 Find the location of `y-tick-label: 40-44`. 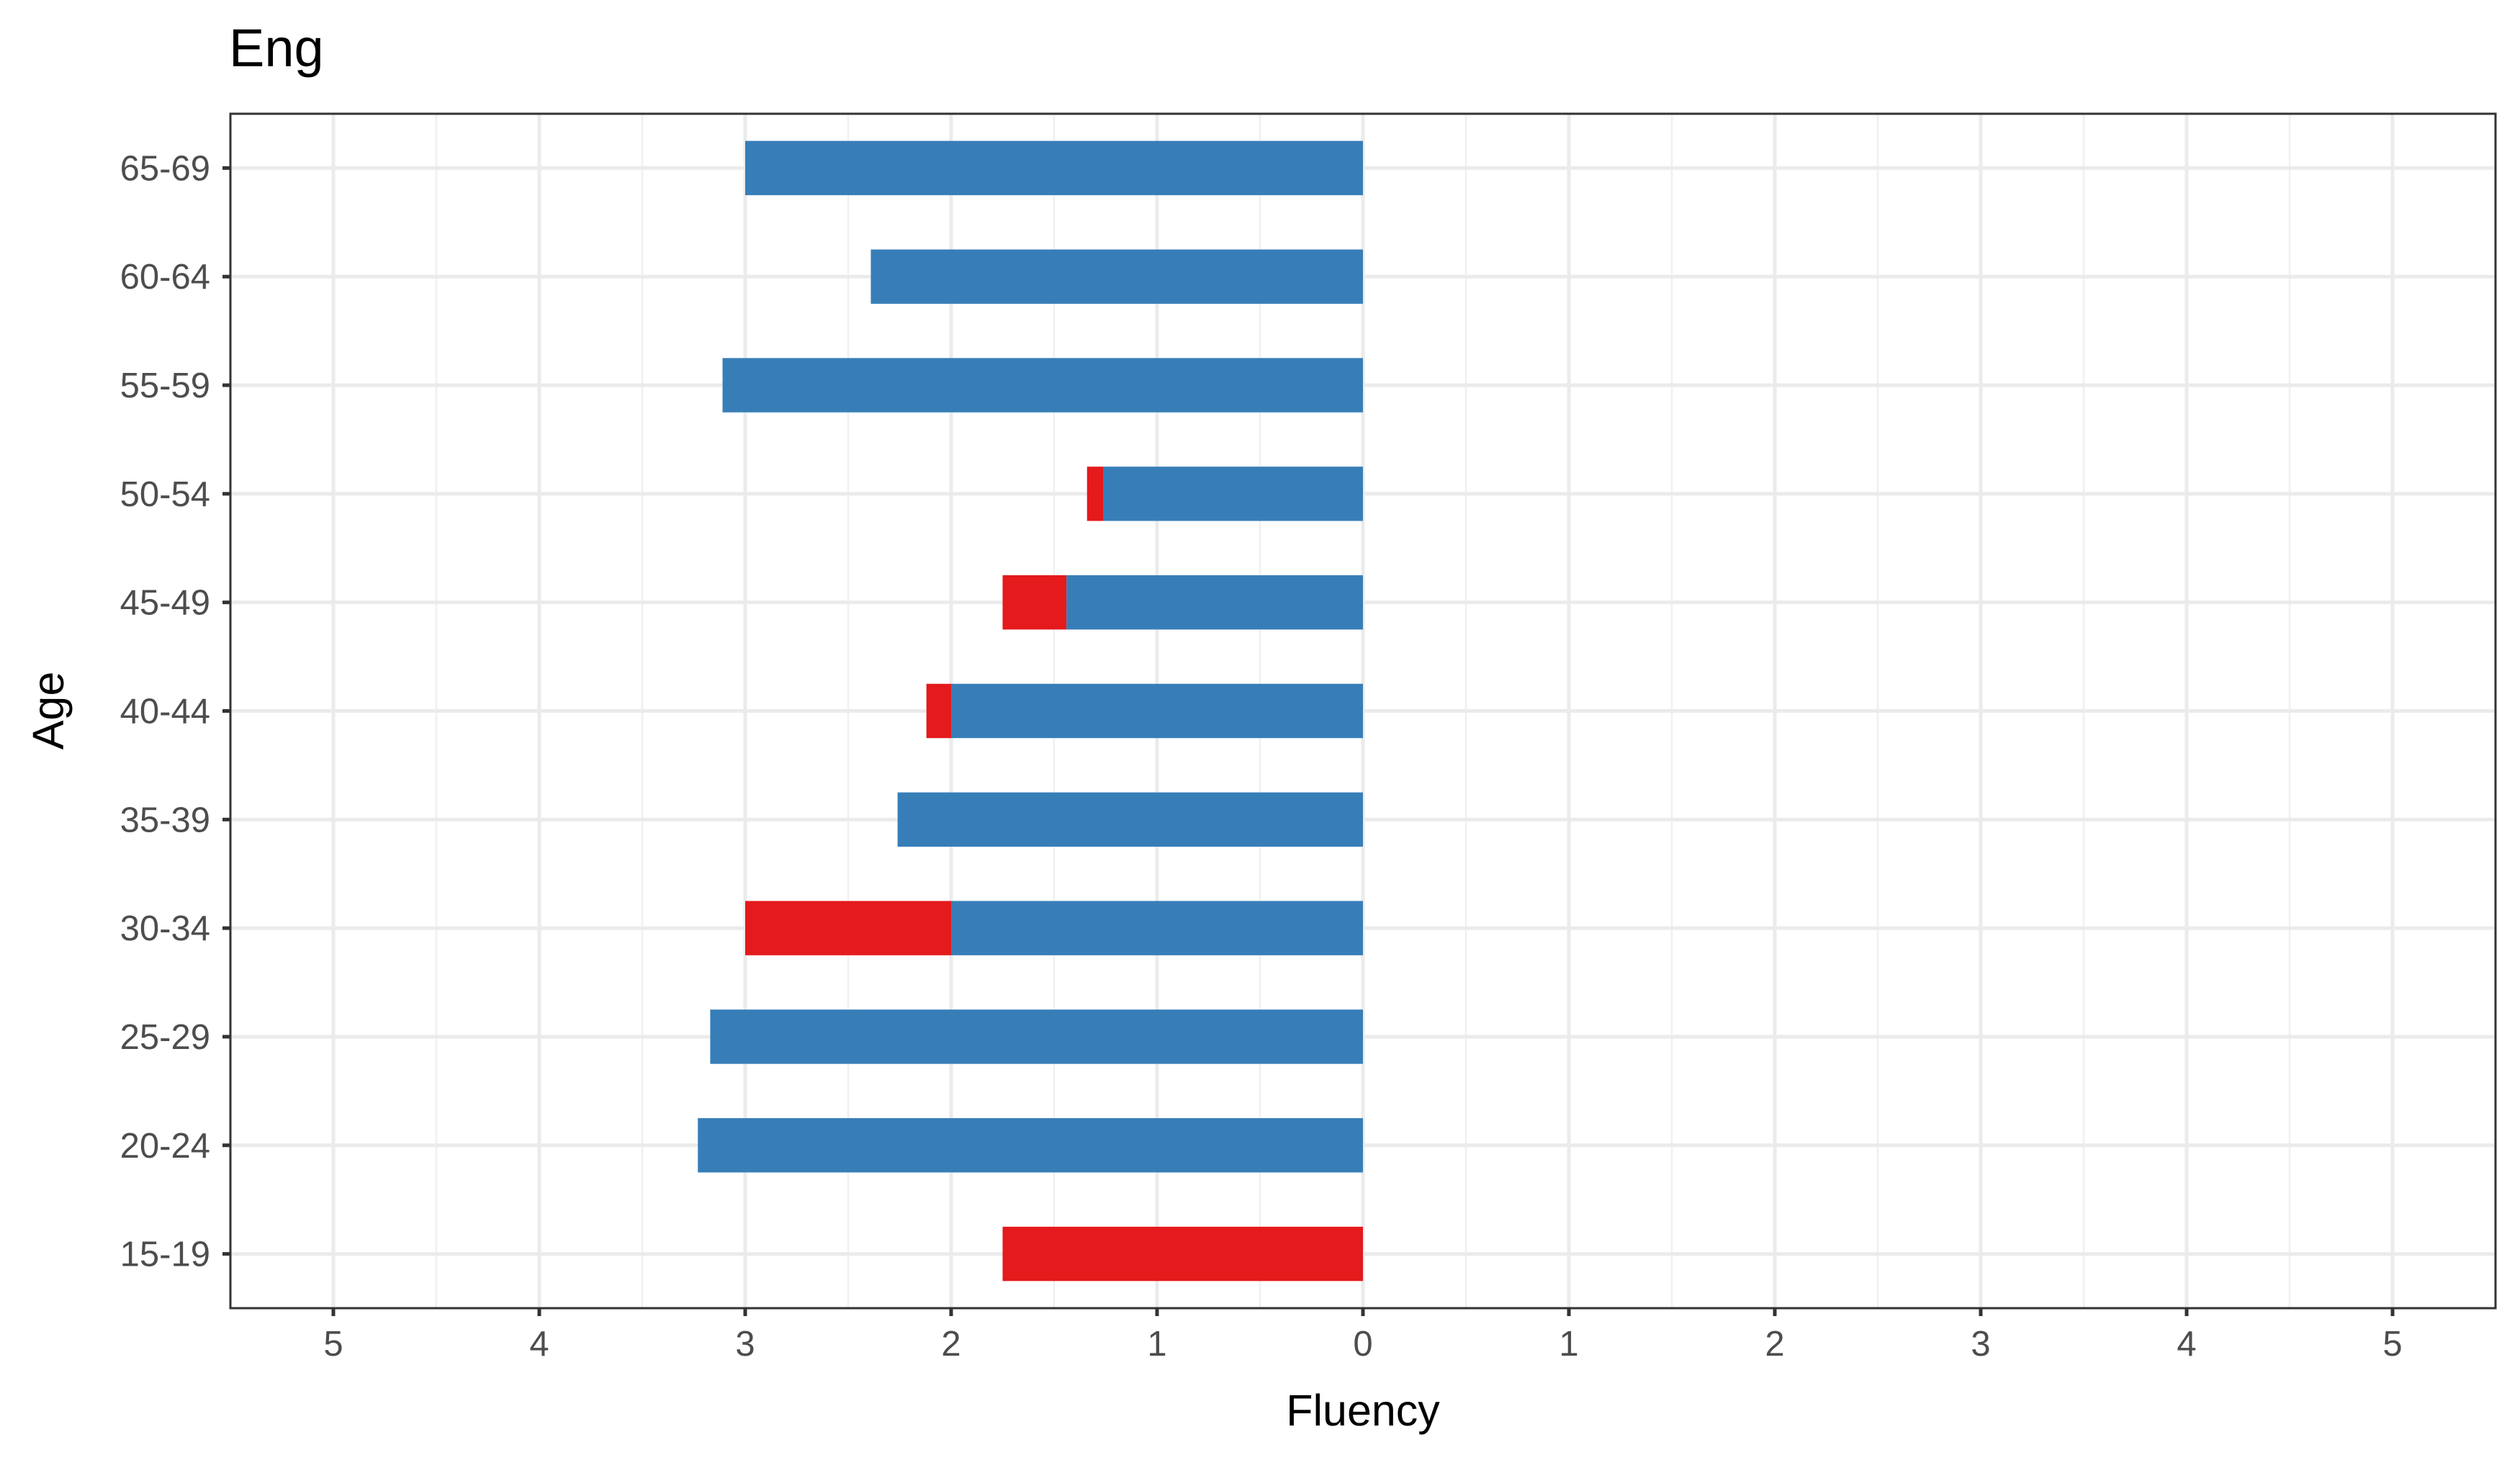

y-tick-label: 40-44 is located at coordinates (165, 712).